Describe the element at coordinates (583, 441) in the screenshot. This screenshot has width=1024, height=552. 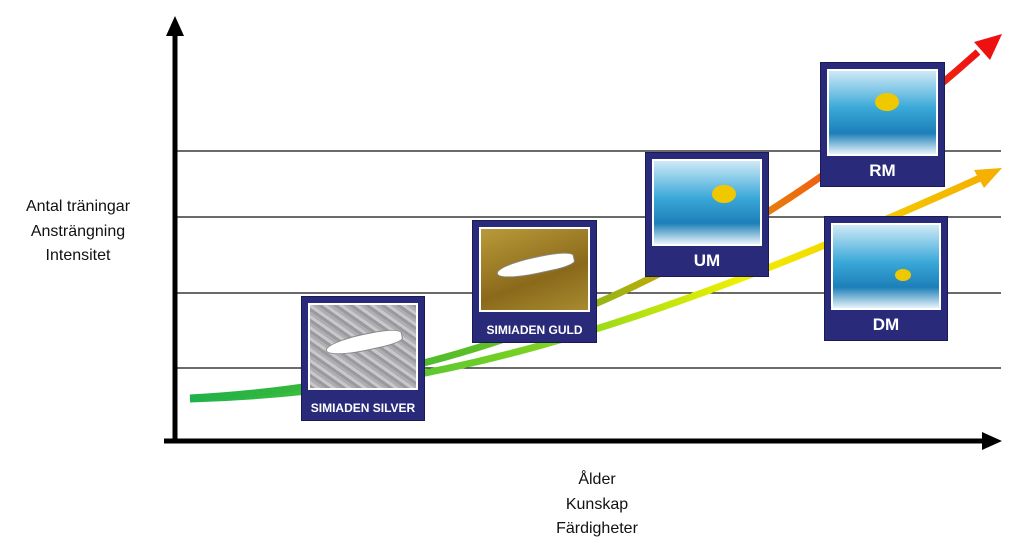
I see `x-axis` at that location.